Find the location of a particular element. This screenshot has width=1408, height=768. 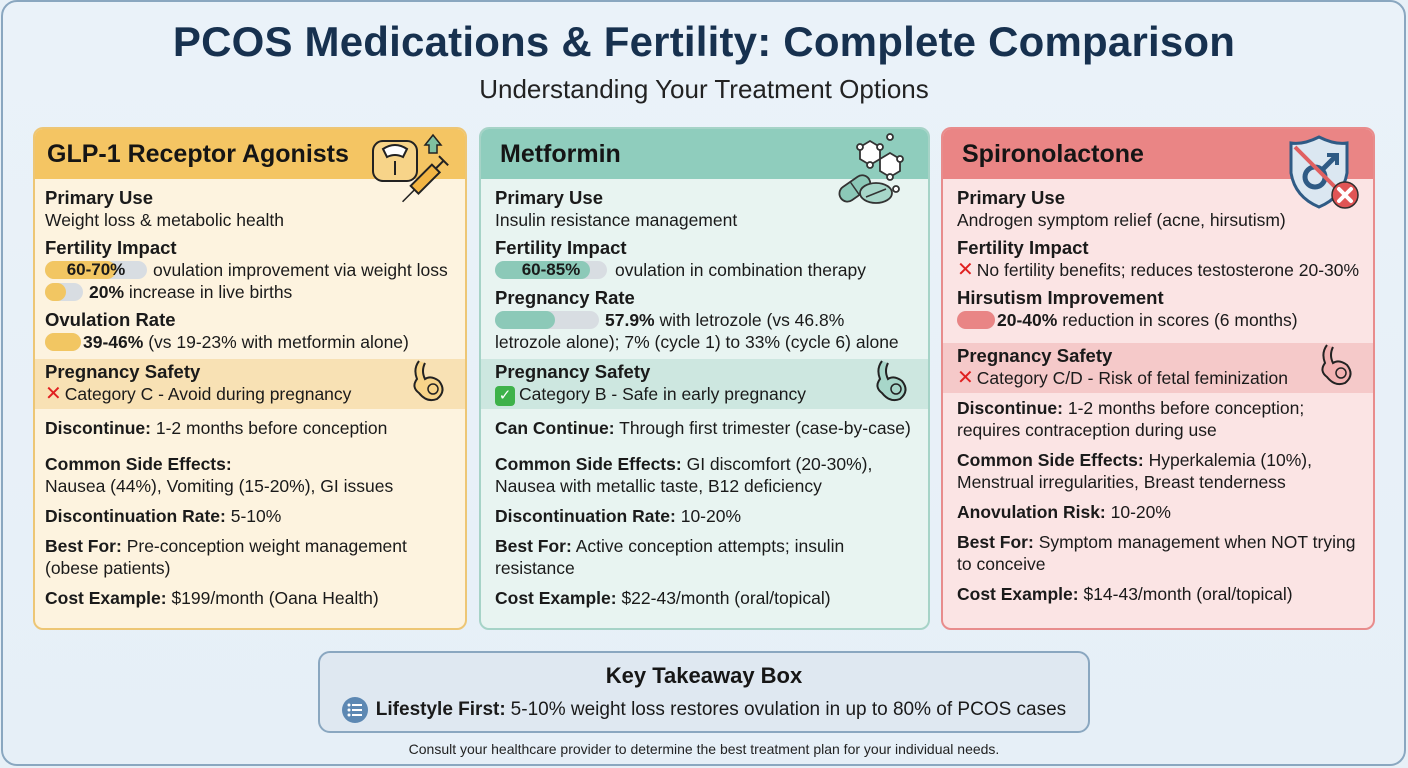

list-icon is located at coordinates (354, 710).